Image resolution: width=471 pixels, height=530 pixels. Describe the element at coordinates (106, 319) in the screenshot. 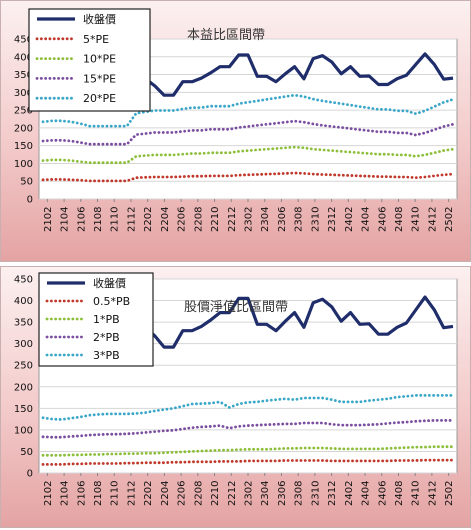

I see `legend-label-2: 1*PB` at that location.